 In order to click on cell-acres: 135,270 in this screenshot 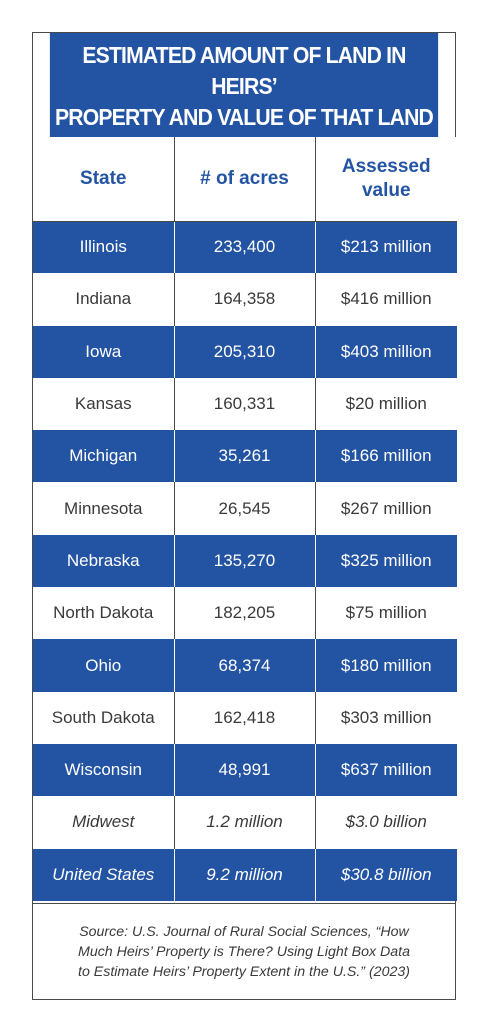, I will do `click(244, 561)`.